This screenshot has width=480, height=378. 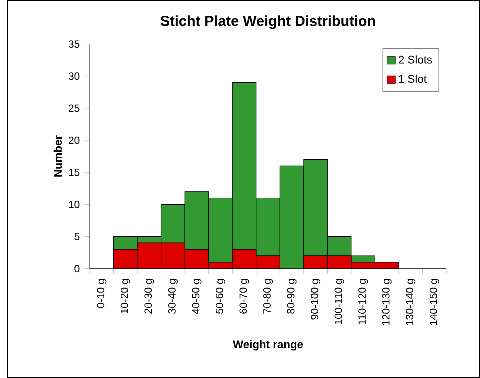 What do you see at coordinates (268, 23) in the screenshot?
I see `chart-title: Sticht Plate Weight Distribution` at bounding box center [268, 23].